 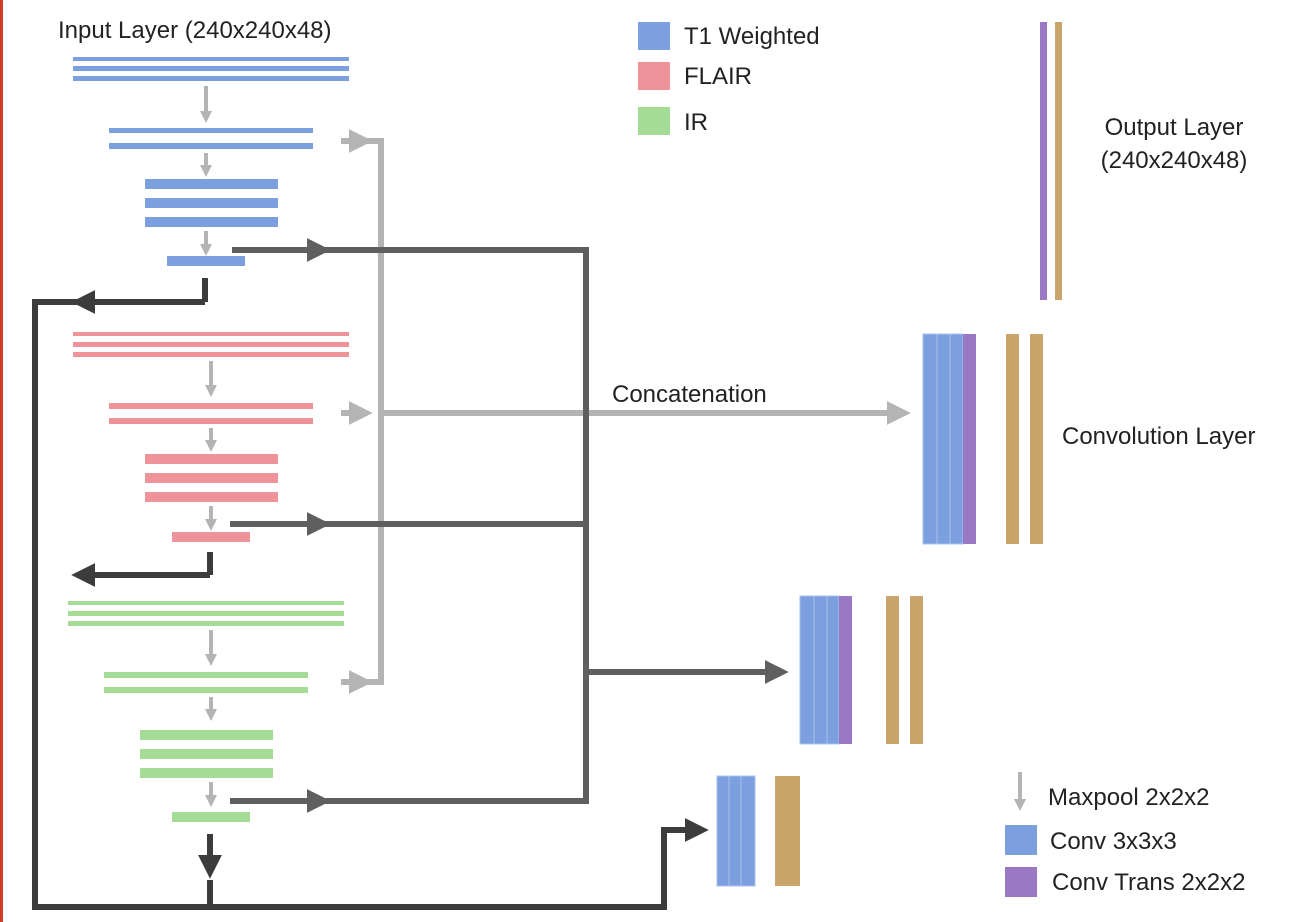 I want to click on ir-layer-3a, so click(x=206, y=735).